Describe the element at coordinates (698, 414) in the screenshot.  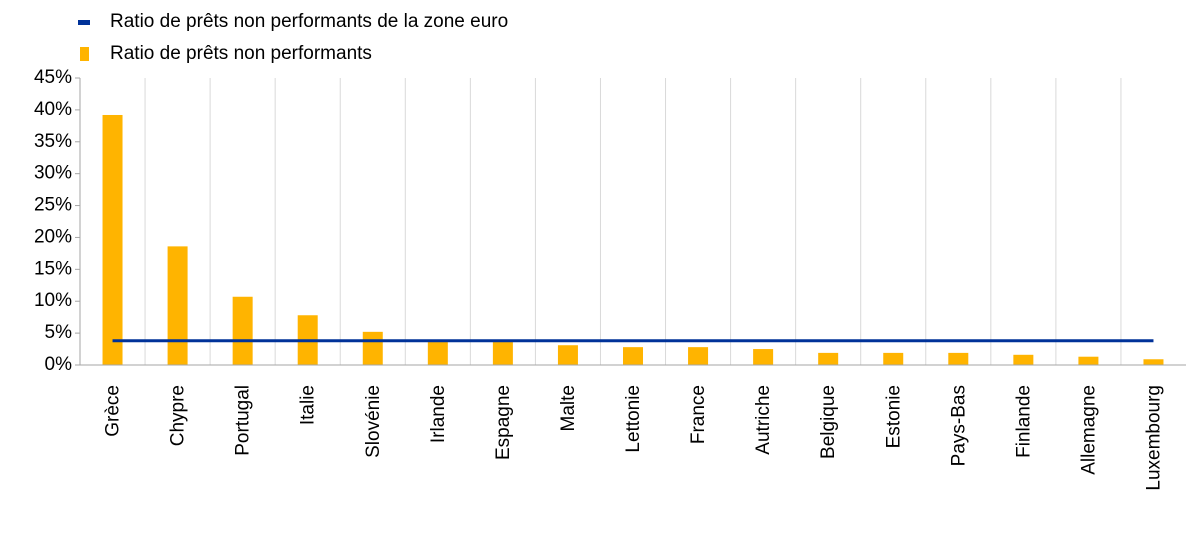
I see `x-tick-label: France` at that location.